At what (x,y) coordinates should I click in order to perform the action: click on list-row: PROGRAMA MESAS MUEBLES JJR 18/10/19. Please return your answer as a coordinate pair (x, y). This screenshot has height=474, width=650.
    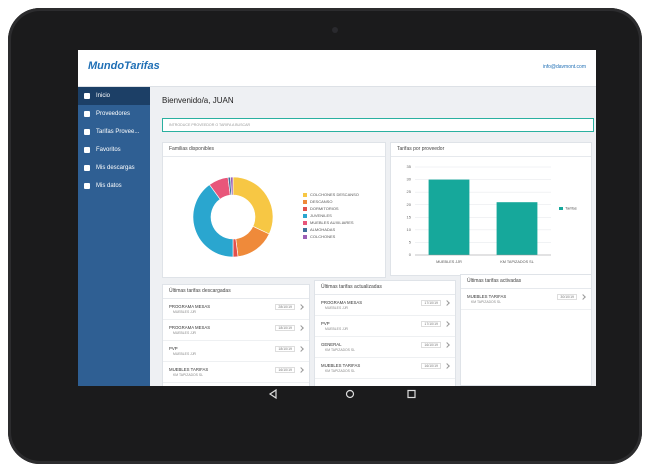
    Looking at the image, I should click on (236, 330).